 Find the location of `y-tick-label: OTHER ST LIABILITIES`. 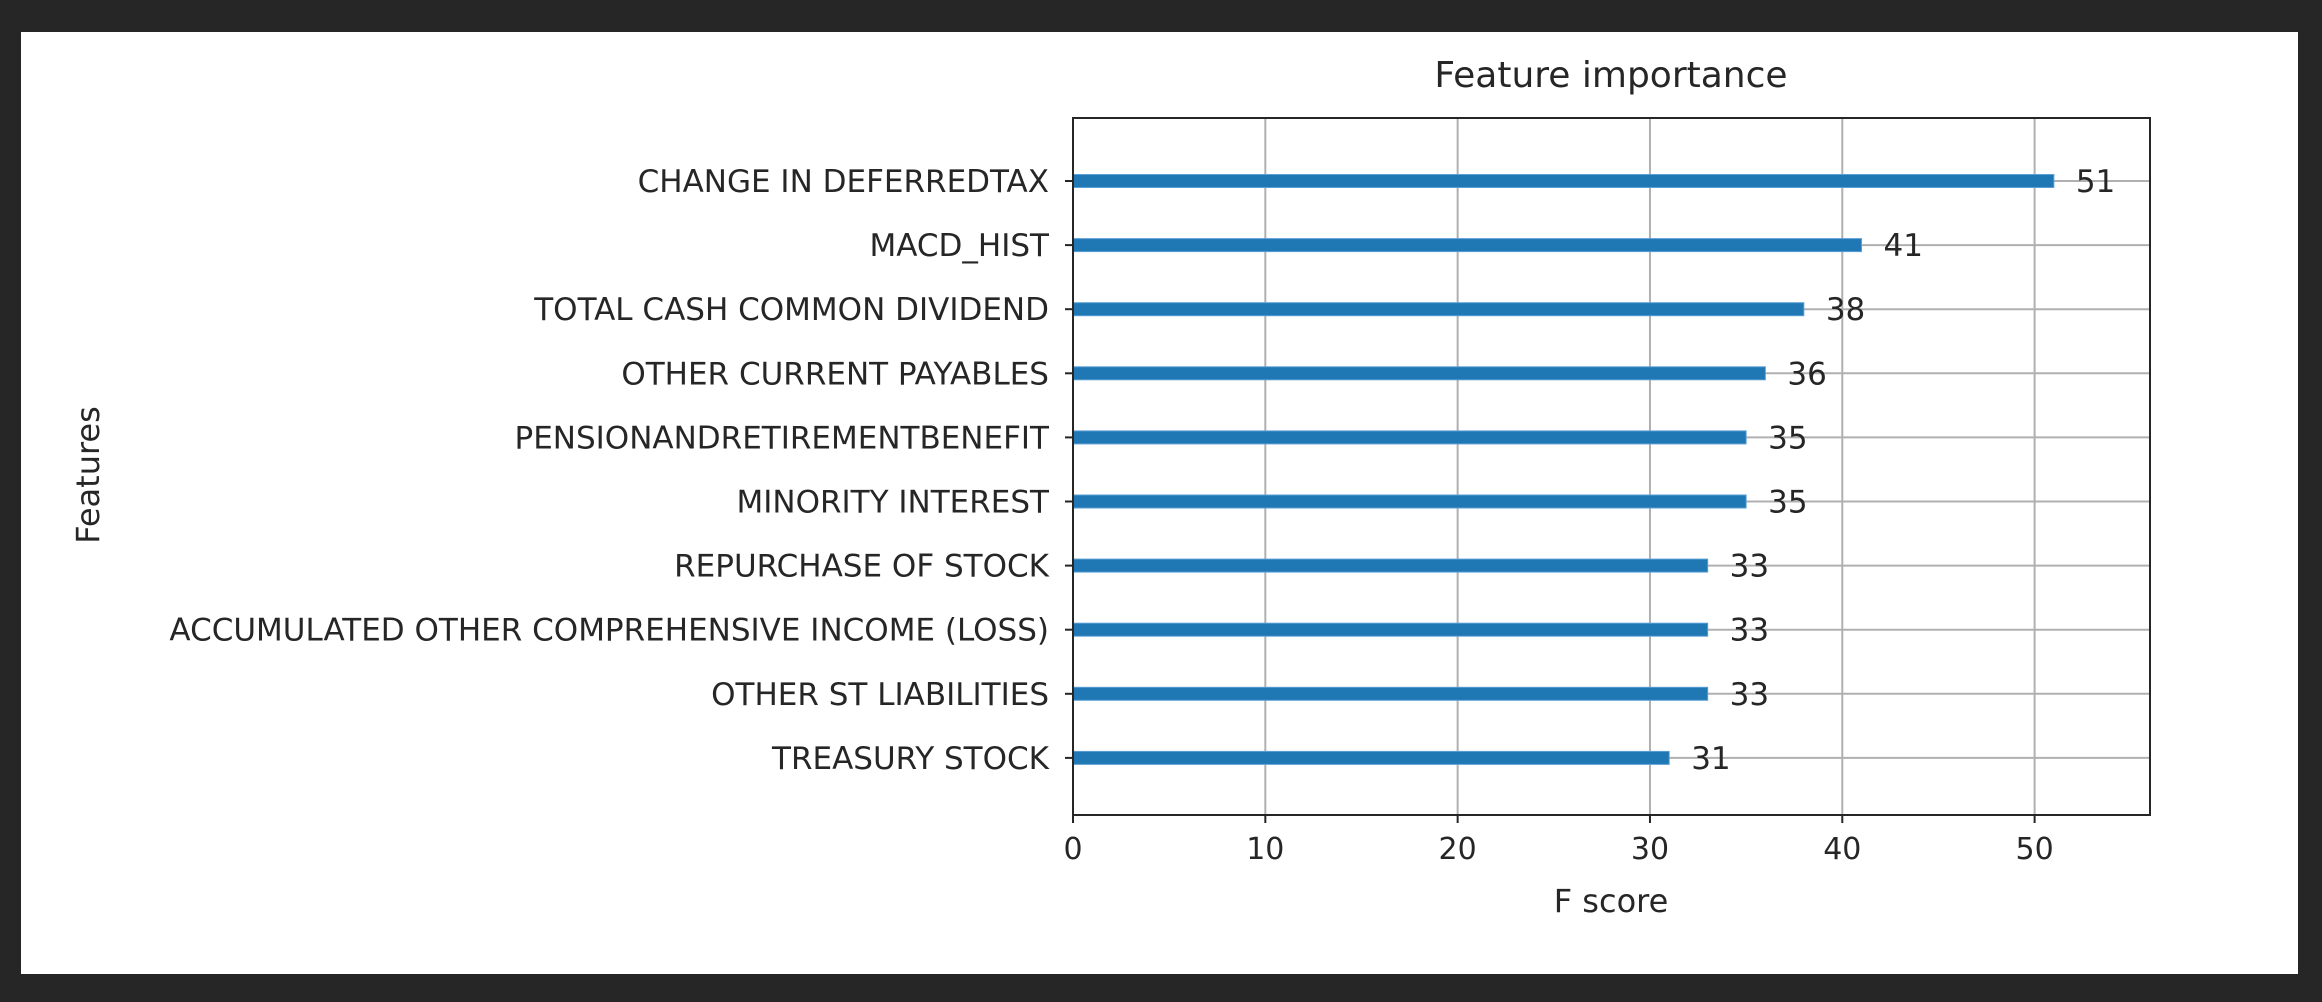

y-tick-label: OTHER ST LIABILITIES is located at coordinates (880, 695).